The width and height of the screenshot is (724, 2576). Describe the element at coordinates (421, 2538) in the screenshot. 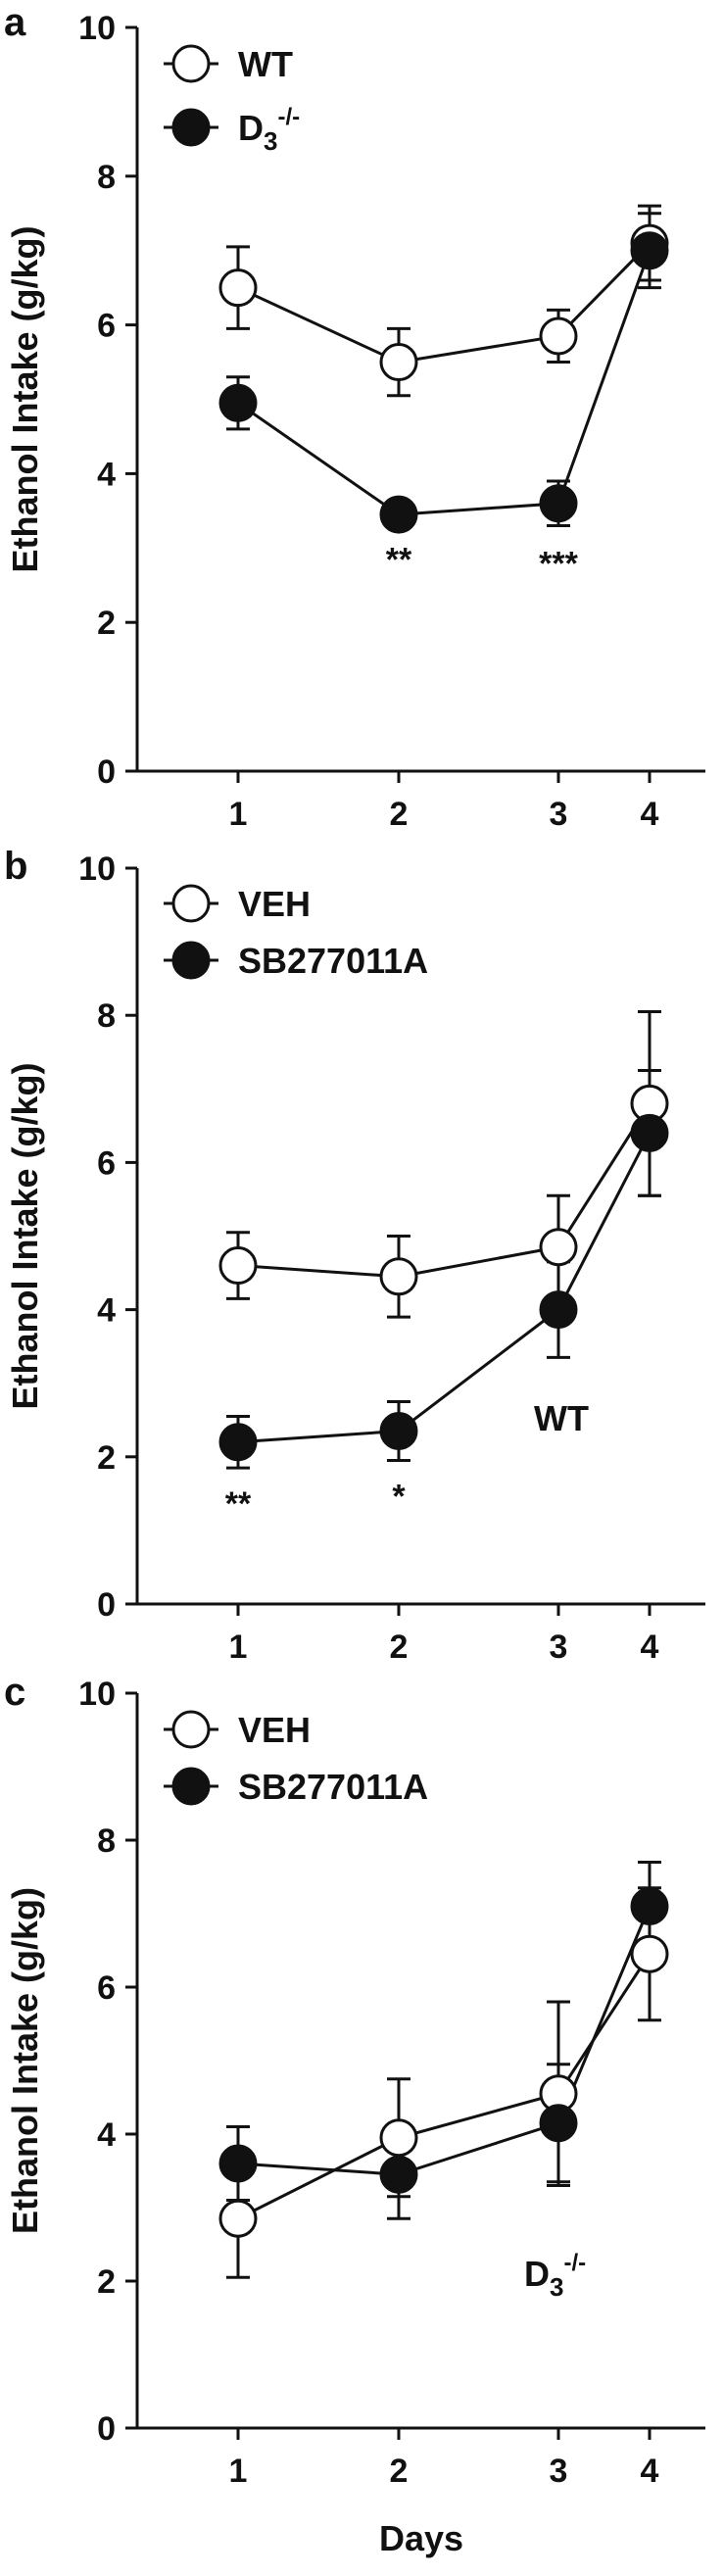

I see `x-axis-label: Days` at that location.